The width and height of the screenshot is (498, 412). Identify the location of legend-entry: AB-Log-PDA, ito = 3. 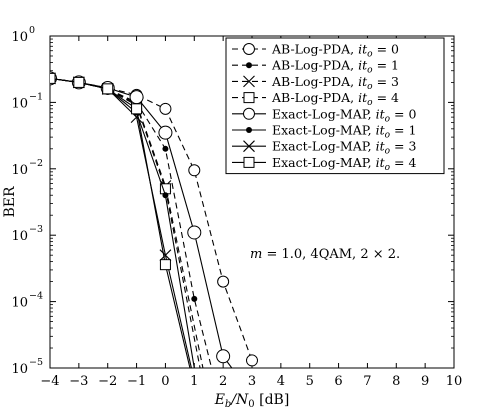
(315, 83).